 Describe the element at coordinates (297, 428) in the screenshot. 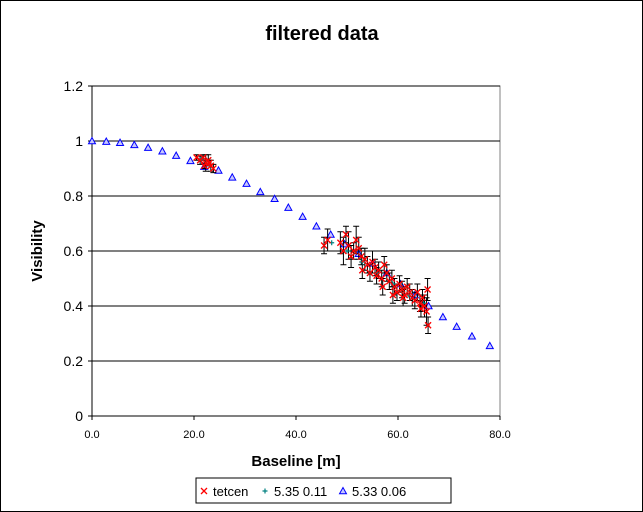

I see `x-axis-ticks: 0.0 20.0 40.0 60.0 80.0` at that location.